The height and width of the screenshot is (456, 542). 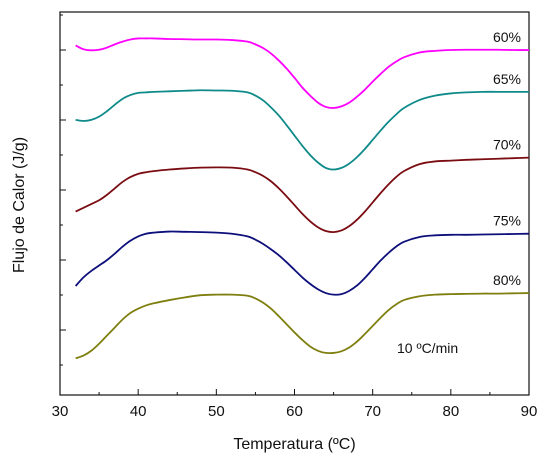 I want to click on x-tick-label: 30, so click(x=60, y=411).